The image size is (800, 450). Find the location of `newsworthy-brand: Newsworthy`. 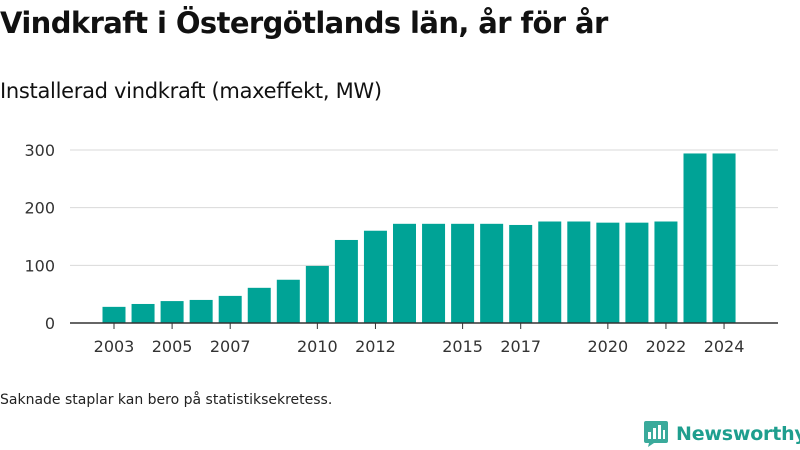

newsworthy-brand: Newsworthy is located at coordinates (721, 434).